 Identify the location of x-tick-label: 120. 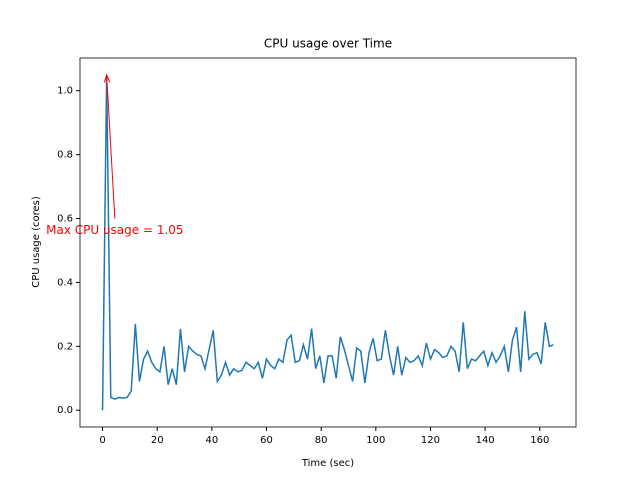
(430, 440).